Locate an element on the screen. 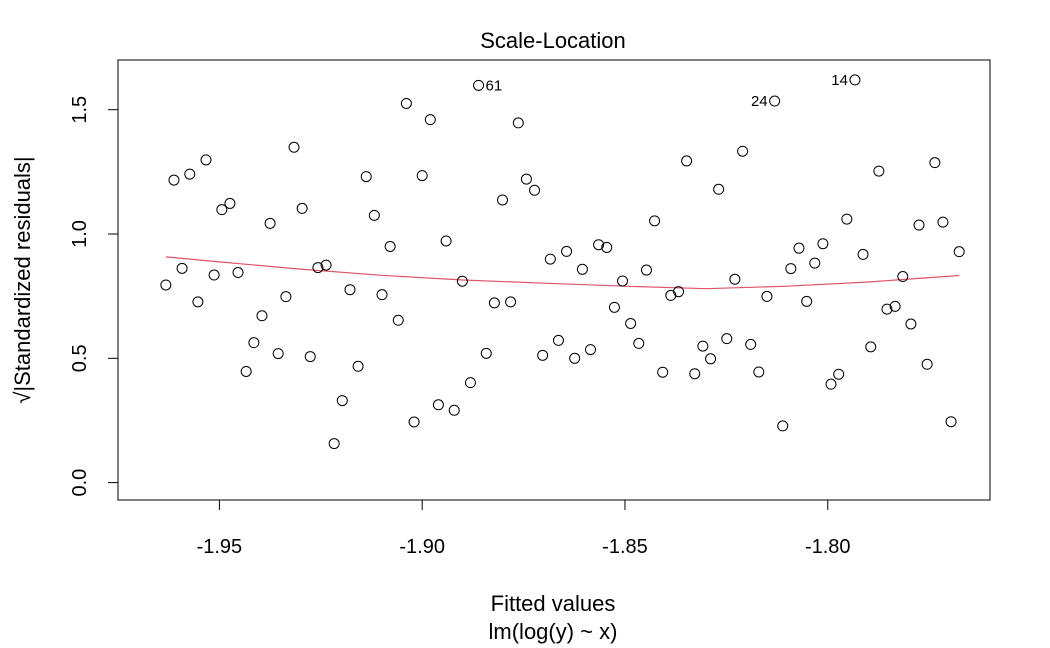 This screenshot has width=1050, height=648. point-label: 24 is located at coordinates (759, 101).